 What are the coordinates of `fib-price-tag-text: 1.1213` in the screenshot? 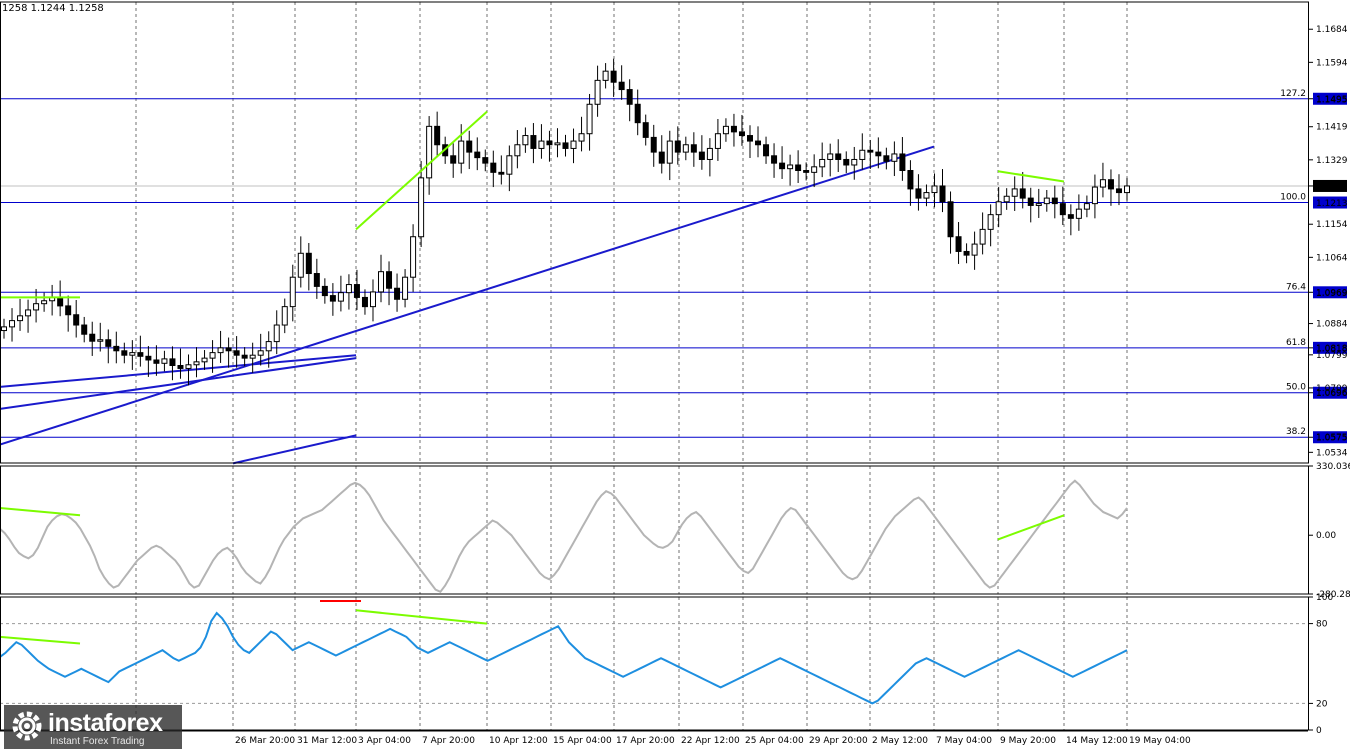 It's located at (1332, 204).